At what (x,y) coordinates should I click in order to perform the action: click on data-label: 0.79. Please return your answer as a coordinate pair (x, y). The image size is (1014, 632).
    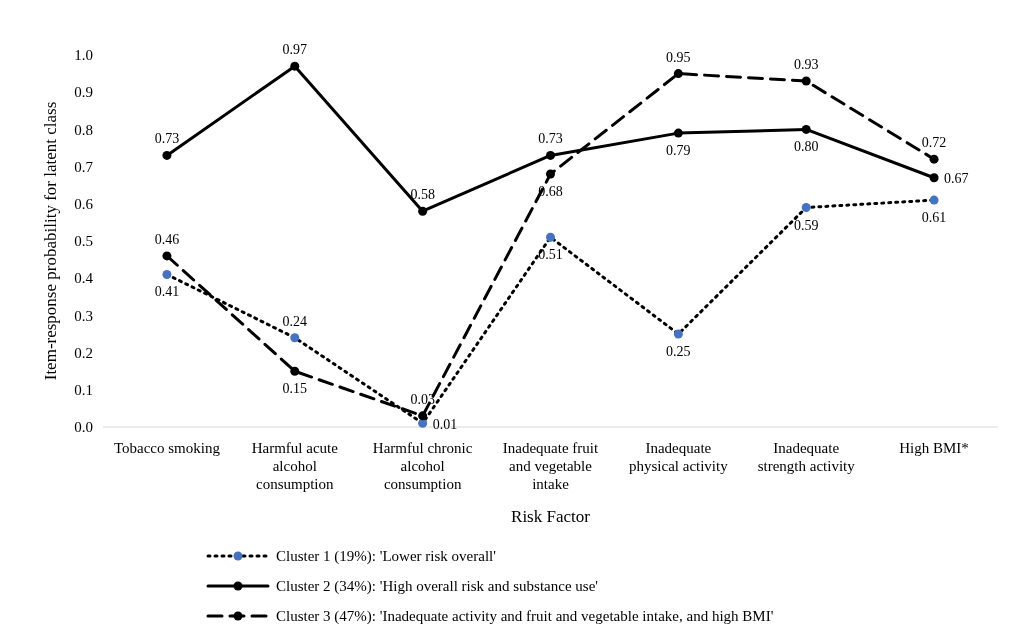
    Looking at the image, I should click on (678, 151).